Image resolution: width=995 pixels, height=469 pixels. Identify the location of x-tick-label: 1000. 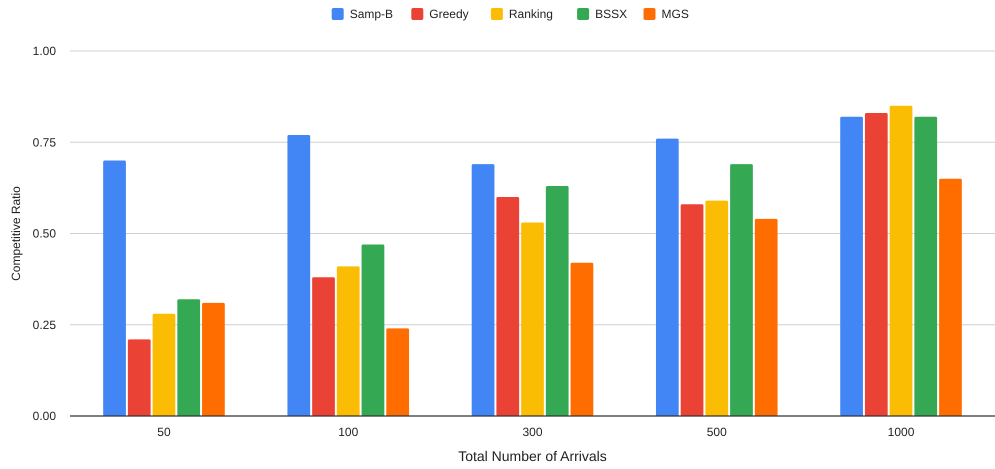
(901, 432).